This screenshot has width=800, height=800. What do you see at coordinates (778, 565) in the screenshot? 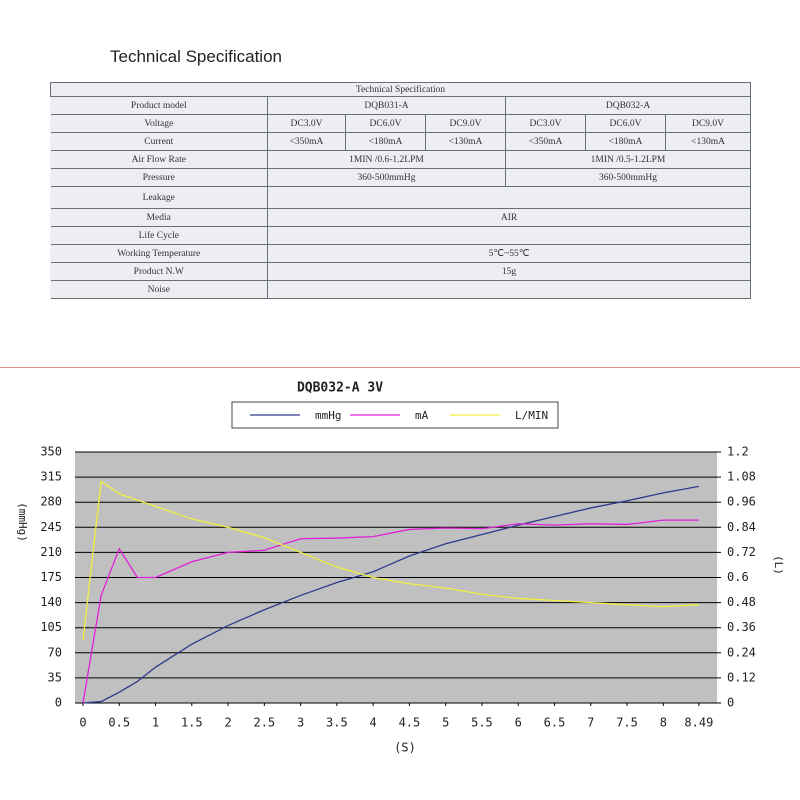
I see `y2-axis-label: (L)` at bounding box center [778, 565].